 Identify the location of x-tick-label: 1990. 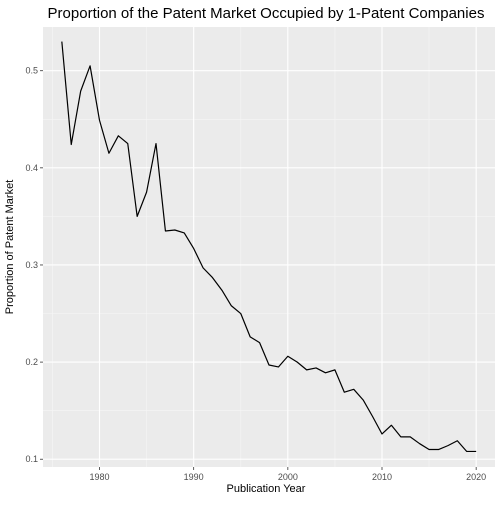
(194, 477).